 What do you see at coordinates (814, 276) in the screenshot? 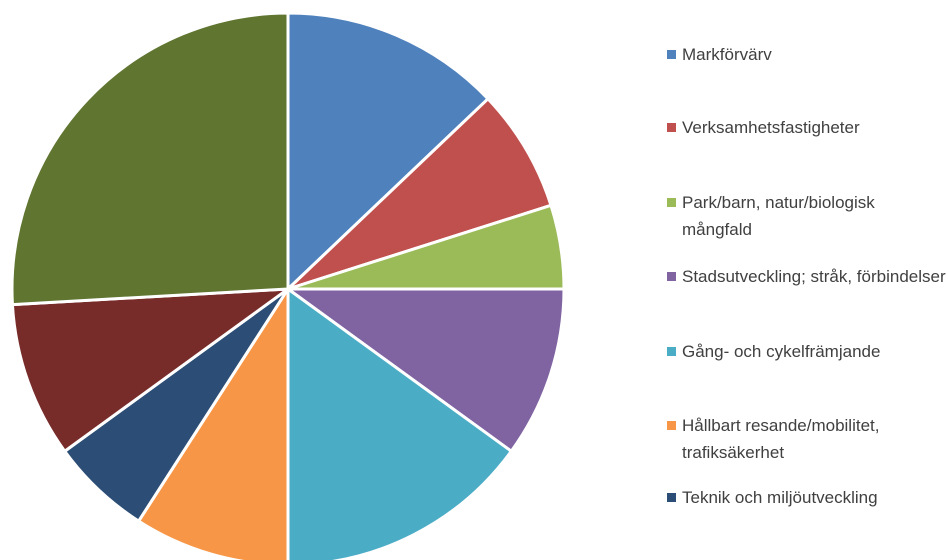
I see `legend-label: Stadsutveckling; stråk, förbindelser` at bounding box center [814, 276].